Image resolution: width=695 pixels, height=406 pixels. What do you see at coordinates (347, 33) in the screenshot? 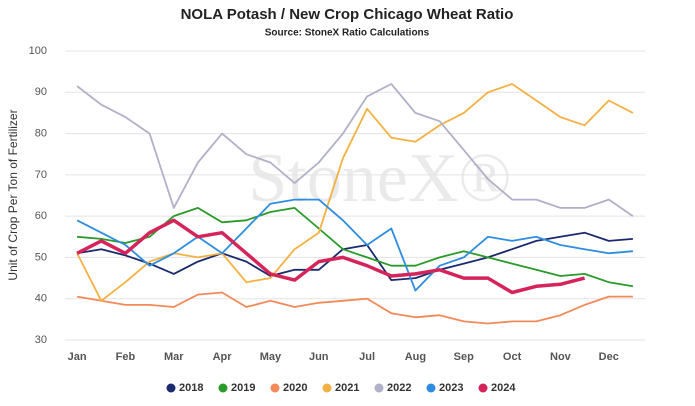
I see `chart-subtitle: Source: StoneX Ratio Calculations` at bounding box center [347, 33].